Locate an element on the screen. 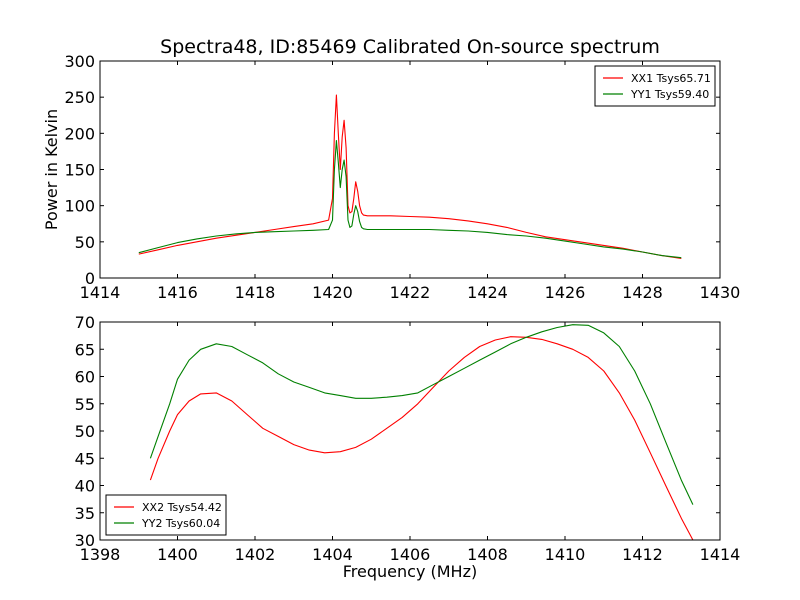  x-tick-label: 1400 is located at coordinates (177, 554).